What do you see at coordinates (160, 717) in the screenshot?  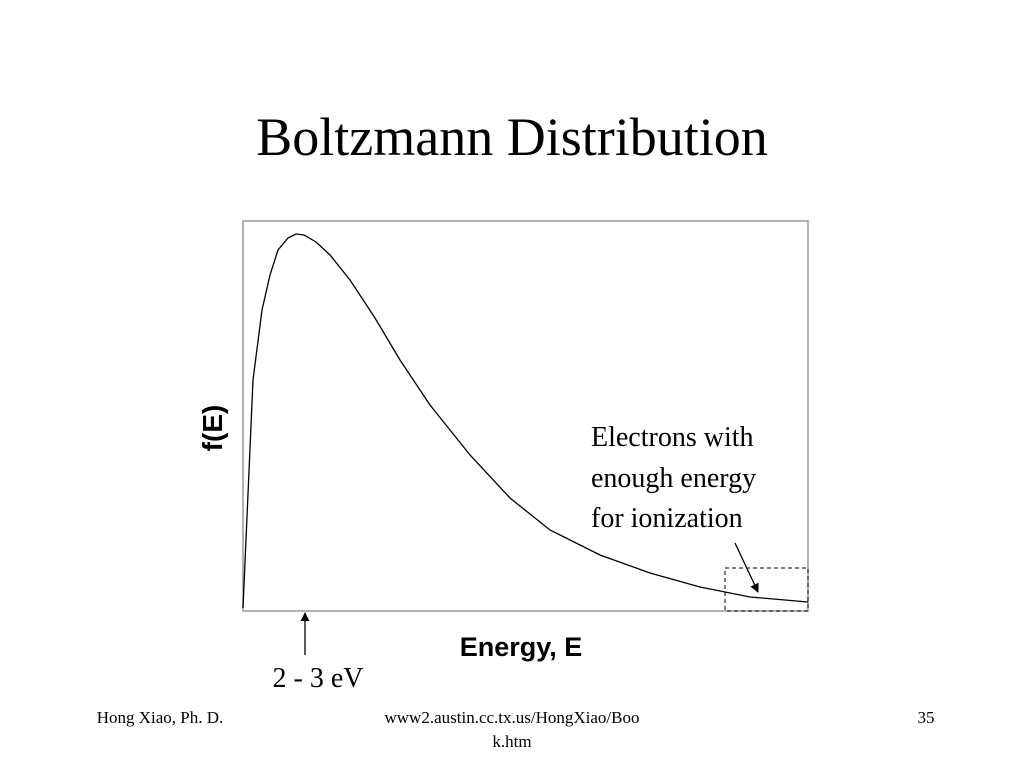 I see `footer-author: Hong Xiao, Ph. D.` at bounding box center [160, 717].